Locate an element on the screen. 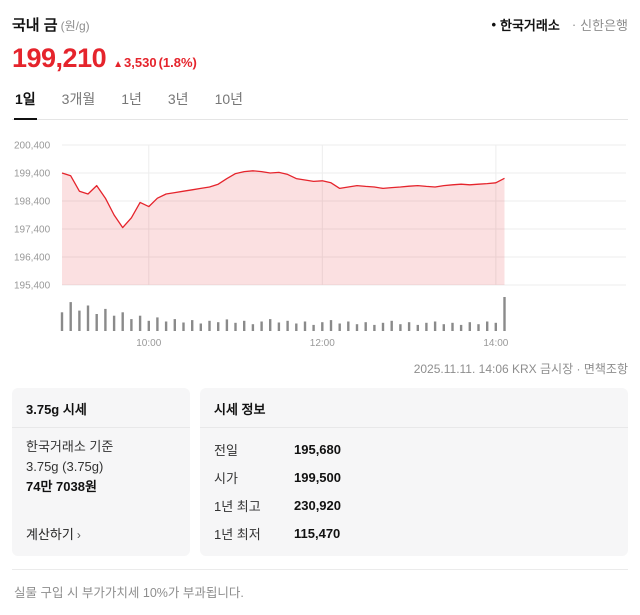  tab-3years: 3년 is located at coordinates (178, 99).